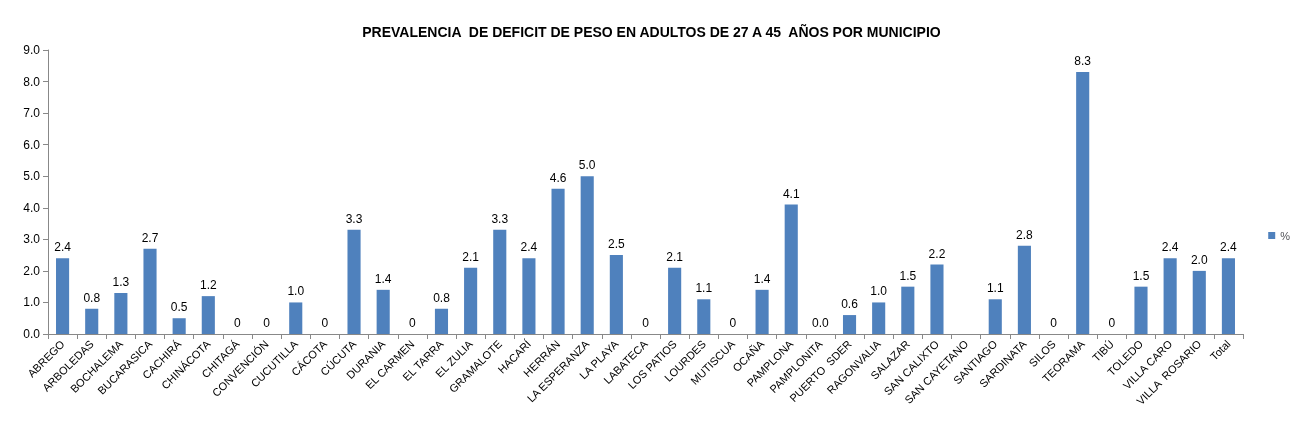 This screenshot has height=434, width=1303. Describe the element at coordinates (587, 165) in the screenshot. I see `data-label: 5.0` at that location.